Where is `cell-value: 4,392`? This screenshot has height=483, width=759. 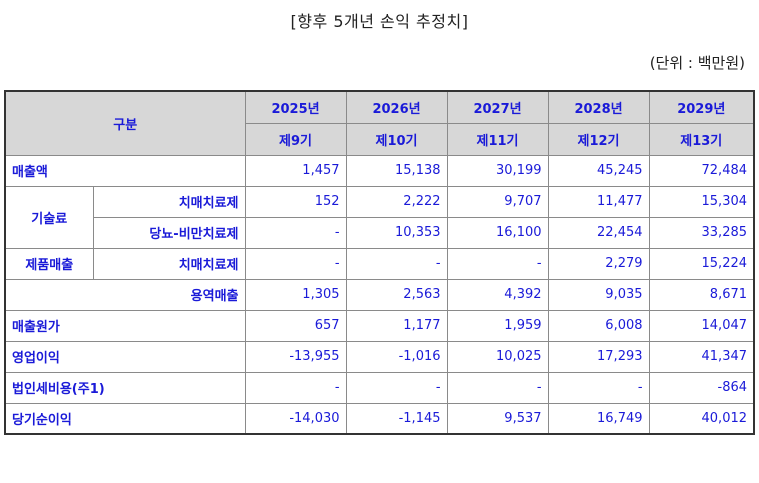
cell-value: 4,392 is located at coordinates (497, 294).